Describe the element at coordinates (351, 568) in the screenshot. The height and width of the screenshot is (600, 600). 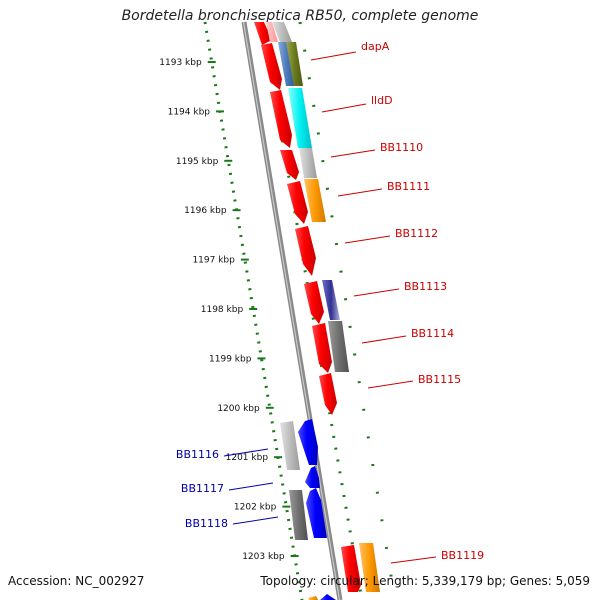
I see `gene-arrow-BB1119` at that location.